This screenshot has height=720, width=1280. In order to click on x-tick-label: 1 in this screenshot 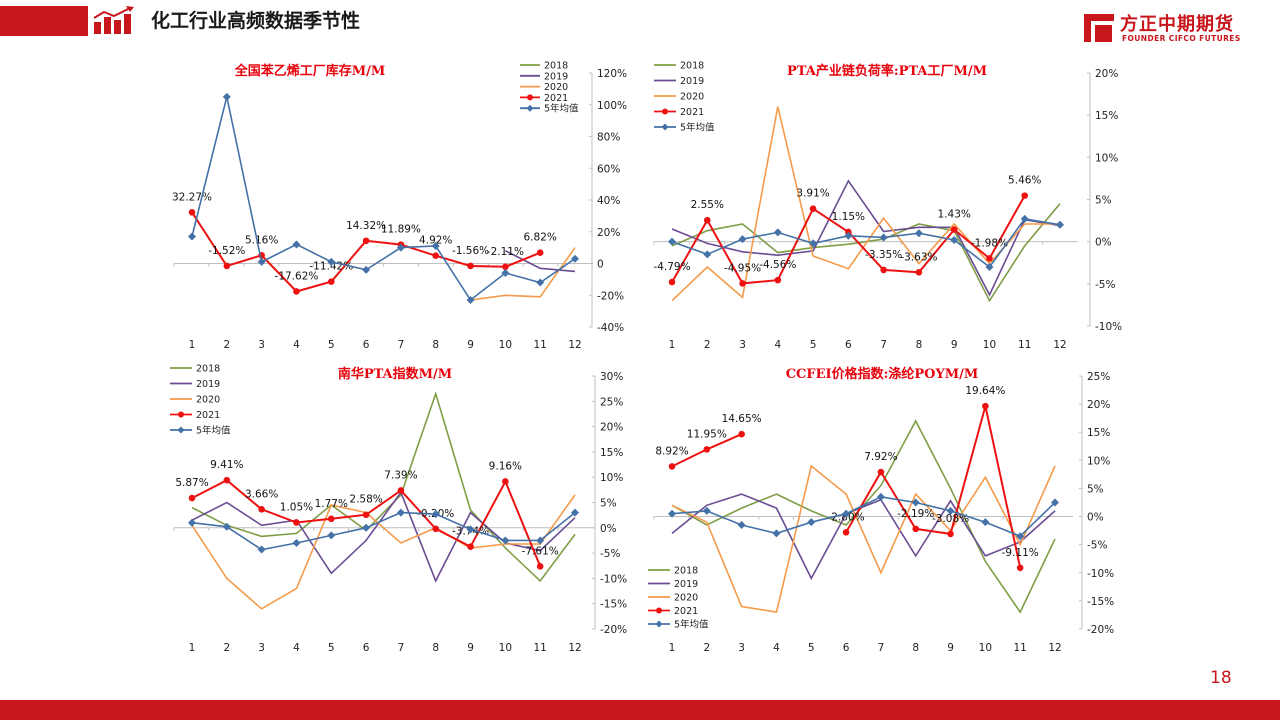, I will do `click(192, 648)`.